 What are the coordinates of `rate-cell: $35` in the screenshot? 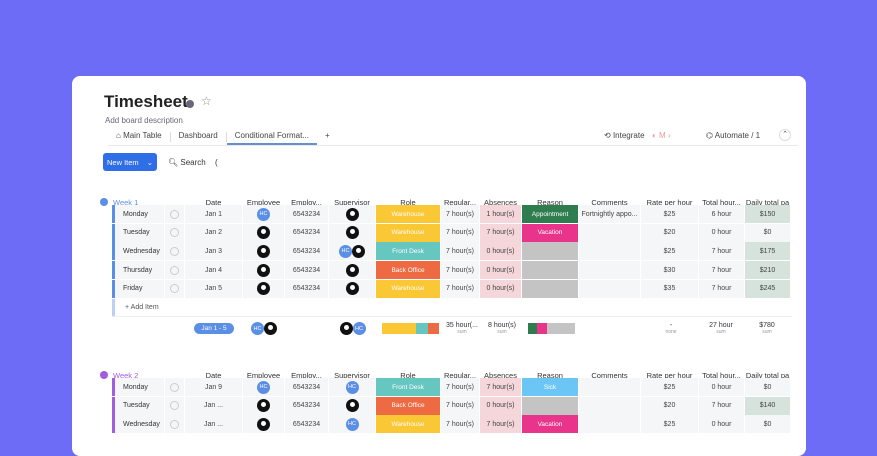 It's located at (670, 288).